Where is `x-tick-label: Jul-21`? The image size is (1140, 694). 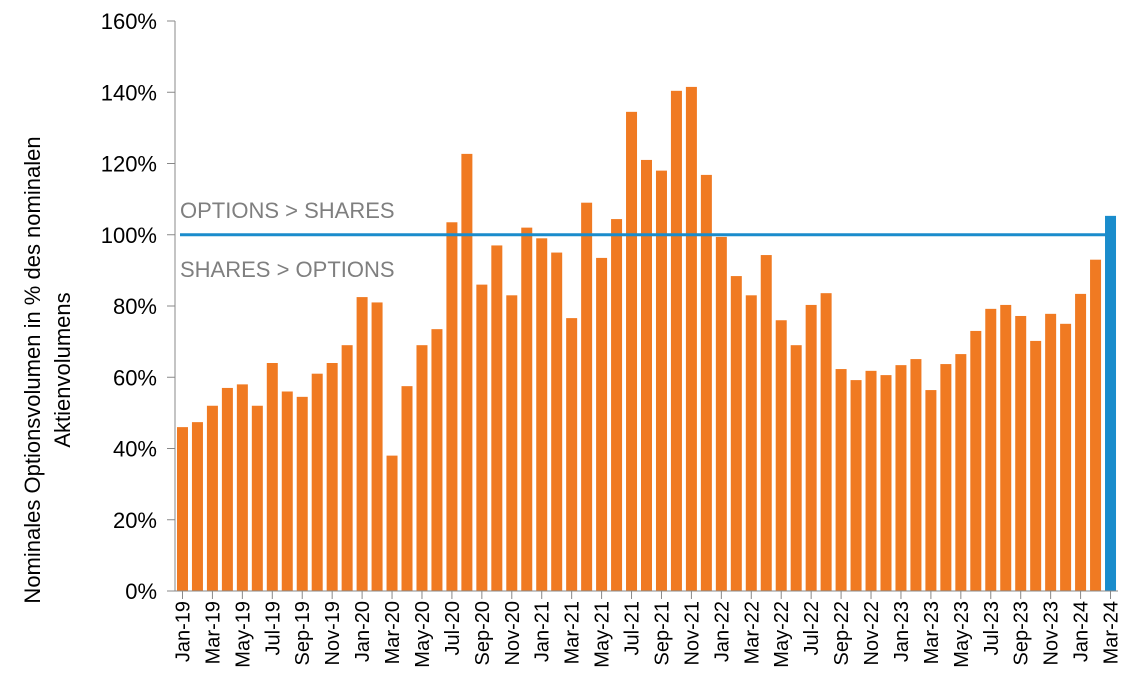 x-tick-label: Jul-21 is located at coordinates (633, 628).